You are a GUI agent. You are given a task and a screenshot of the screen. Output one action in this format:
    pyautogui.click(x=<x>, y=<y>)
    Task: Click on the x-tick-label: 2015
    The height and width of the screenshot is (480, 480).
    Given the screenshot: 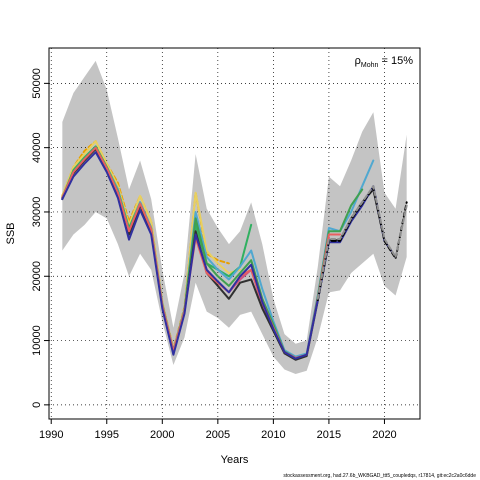 What is the action you would take?
    pyautogui.click(x=329, y=435)
    